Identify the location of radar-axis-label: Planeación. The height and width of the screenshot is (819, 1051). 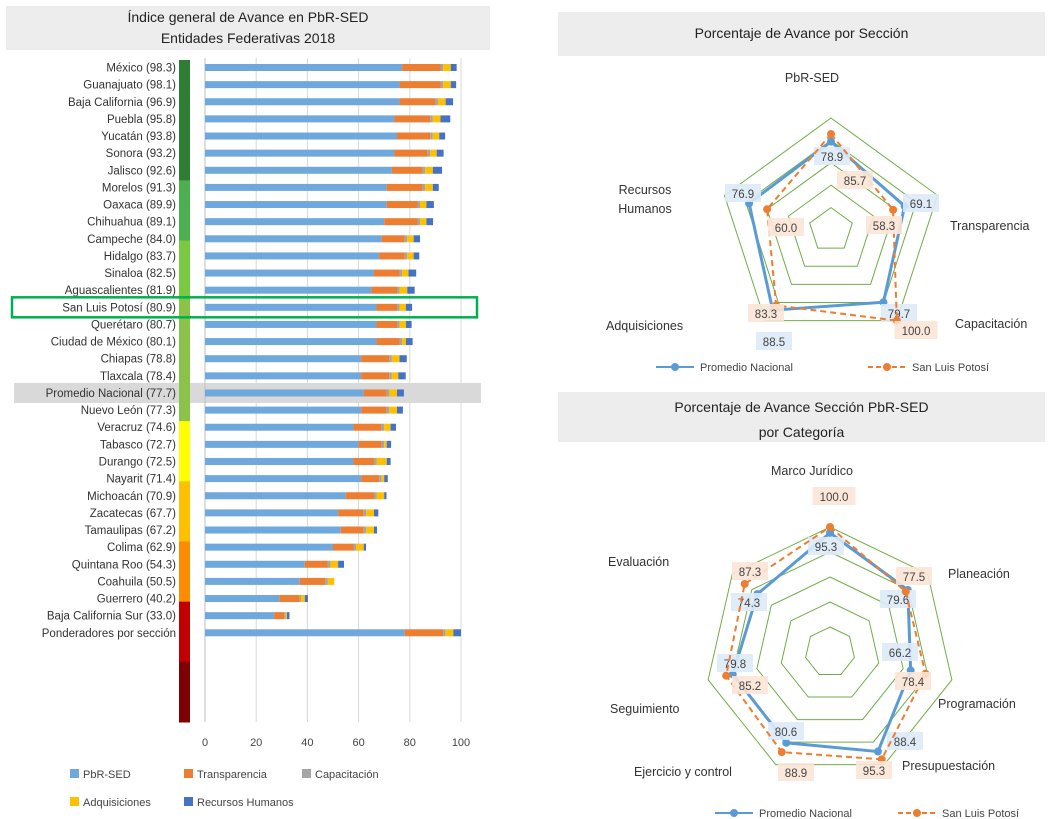
(979, 574).